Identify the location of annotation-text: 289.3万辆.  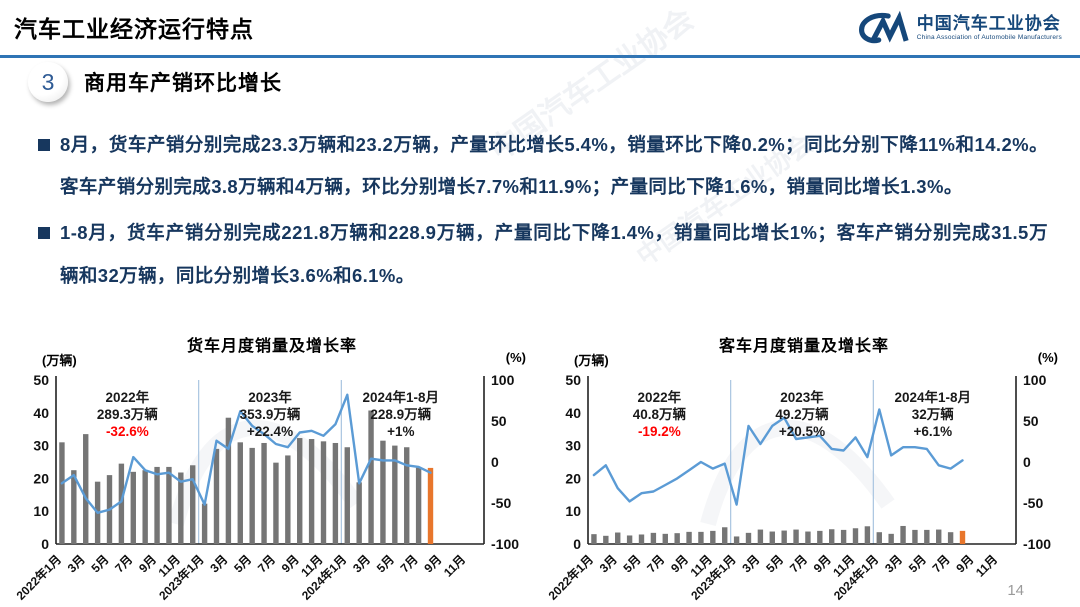
(127, 414).